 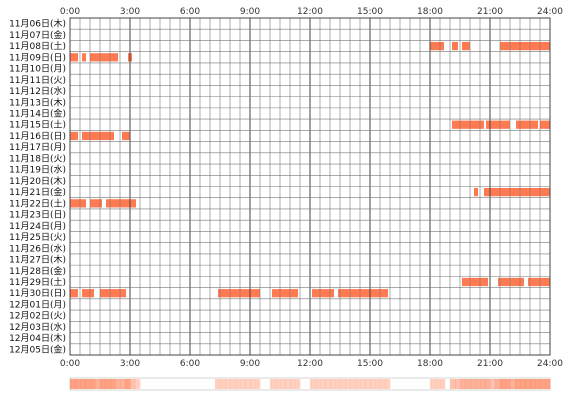 I want to click on row-label: 12月01日(月), so click(x=37, y=304).